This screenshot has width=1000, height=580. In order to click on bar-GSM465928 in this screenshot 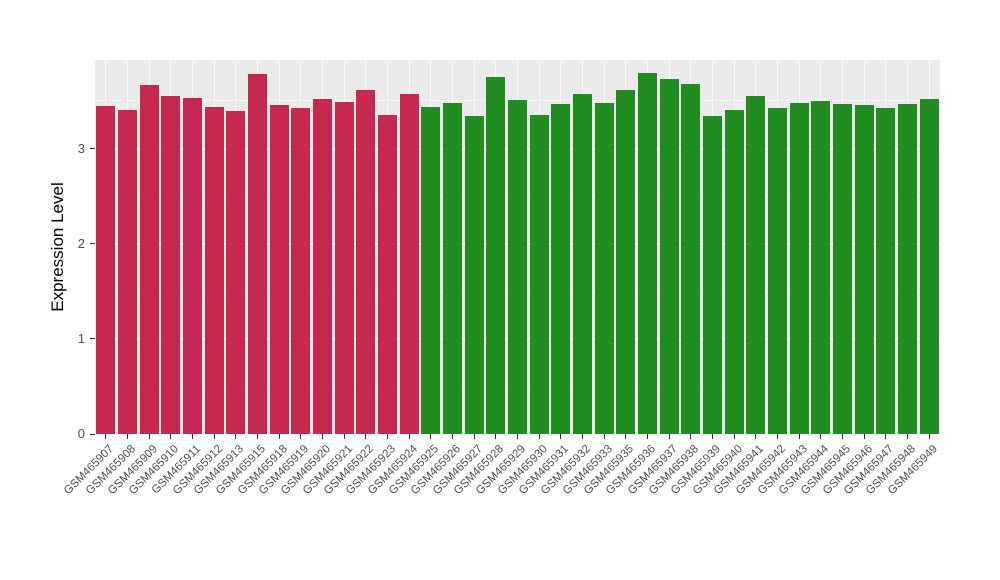, I will do `click(496, 255)`.